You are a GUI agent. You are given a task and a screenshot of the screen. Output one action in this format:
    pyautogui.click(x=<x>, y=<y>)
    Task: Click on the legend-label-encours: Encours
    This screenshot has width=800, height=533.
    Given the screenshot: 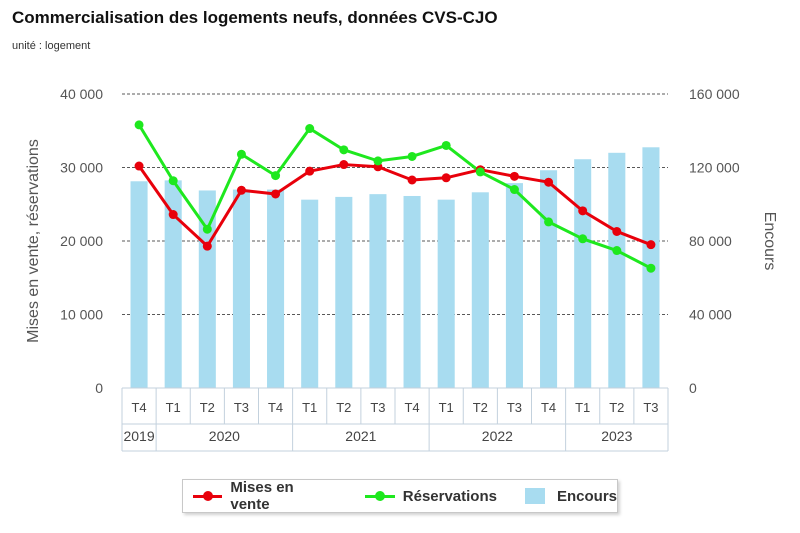 What is the action you would take?
    pyautogui.click(x=586, y=496)
    